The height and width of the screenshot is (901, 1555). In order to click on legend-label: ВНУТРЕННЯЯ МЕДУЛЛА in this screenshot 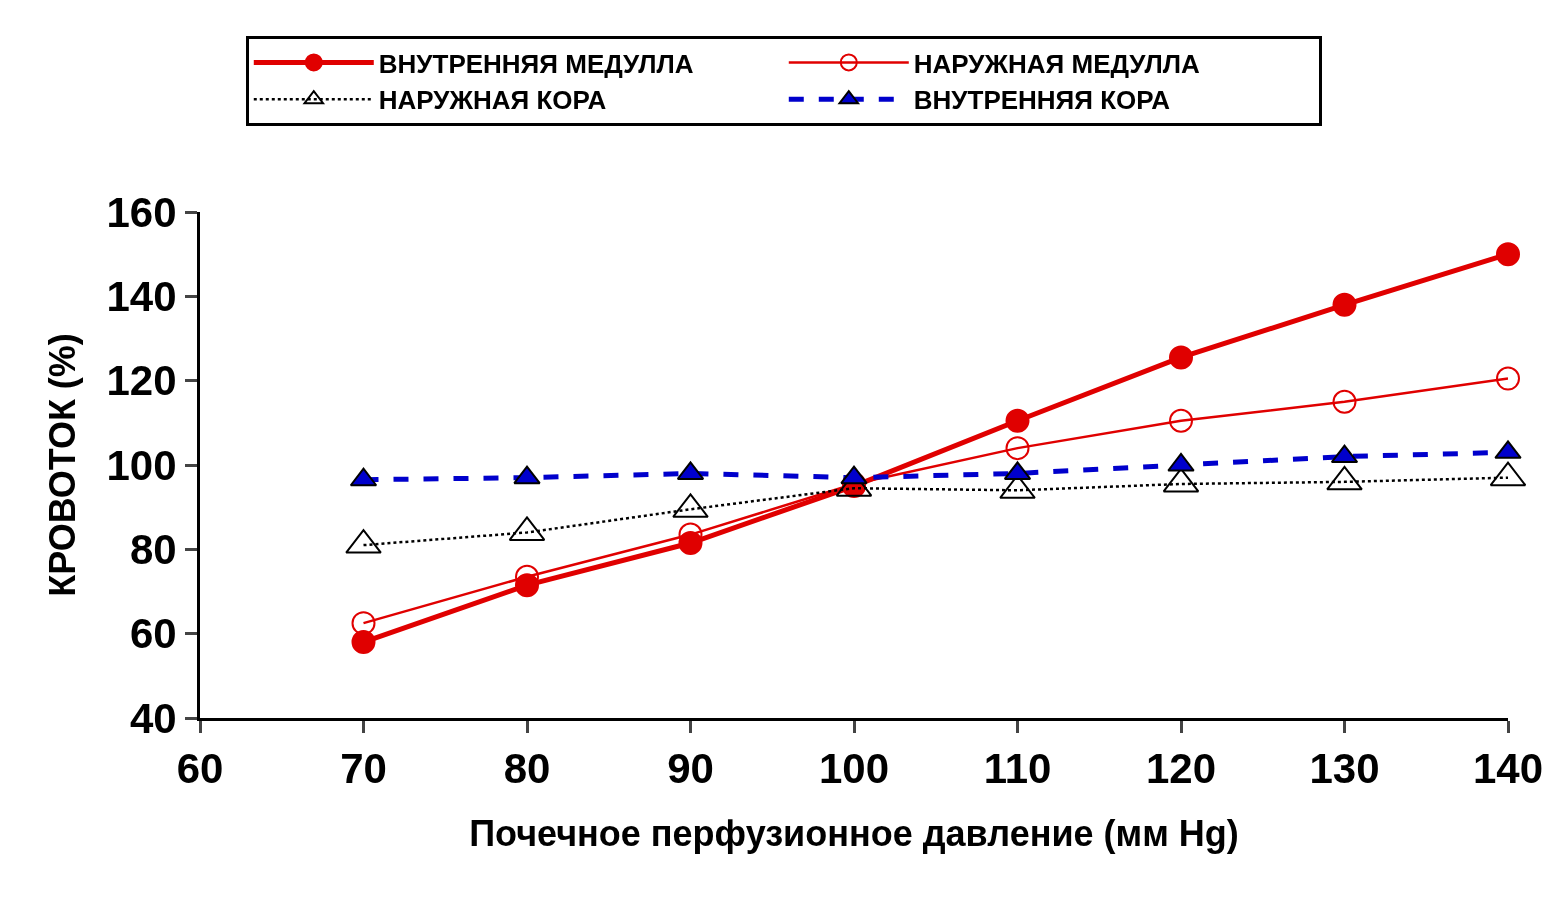, I will do `click(536, 63)`.